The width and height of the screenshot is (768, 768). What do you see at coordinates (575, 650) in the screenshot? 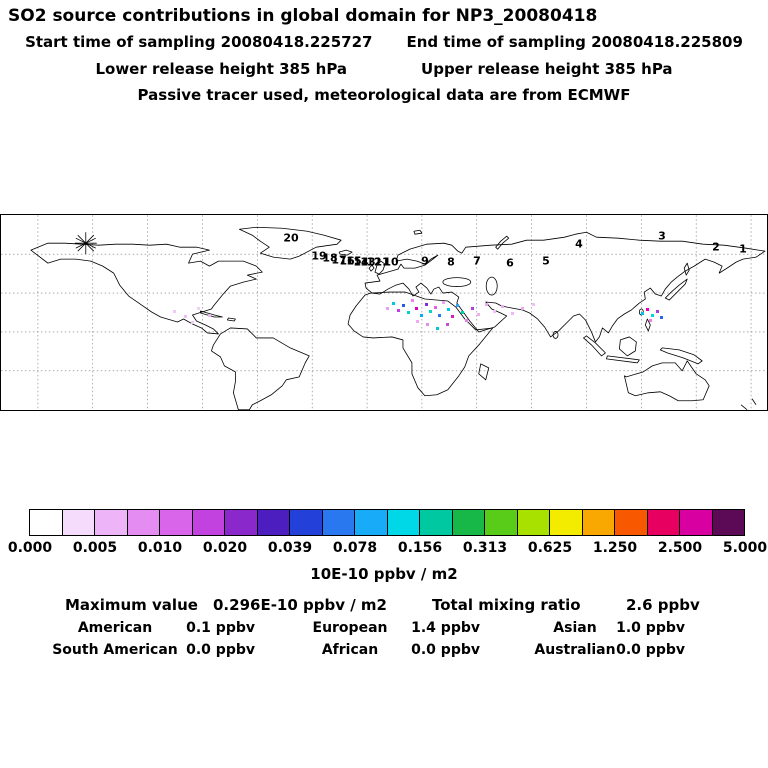
I see `region-name: Australian` at bounding box center [575, 650].